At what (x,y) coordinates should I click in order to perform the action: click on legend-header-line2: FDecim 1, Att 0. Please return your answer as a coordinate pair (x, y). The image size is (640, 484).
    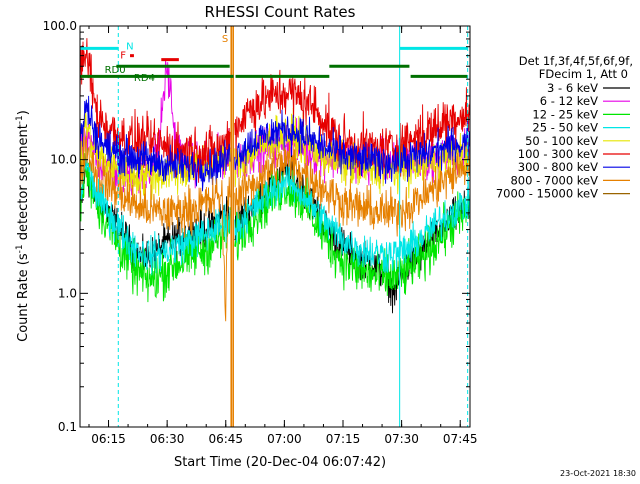
    Looking at the image, I should click on (583, 74).